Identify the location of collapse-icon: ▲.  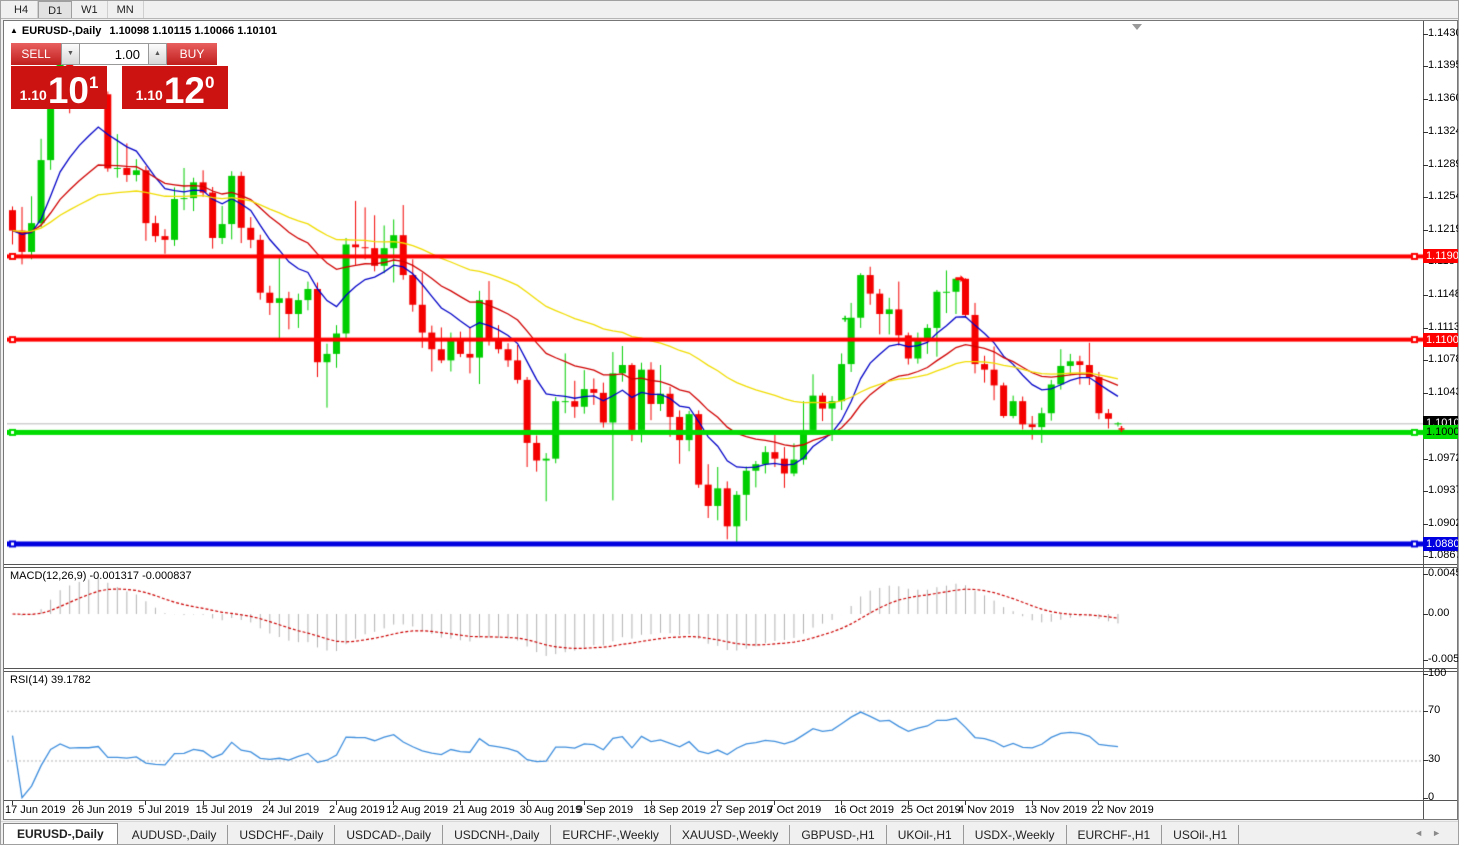
(14, 30).